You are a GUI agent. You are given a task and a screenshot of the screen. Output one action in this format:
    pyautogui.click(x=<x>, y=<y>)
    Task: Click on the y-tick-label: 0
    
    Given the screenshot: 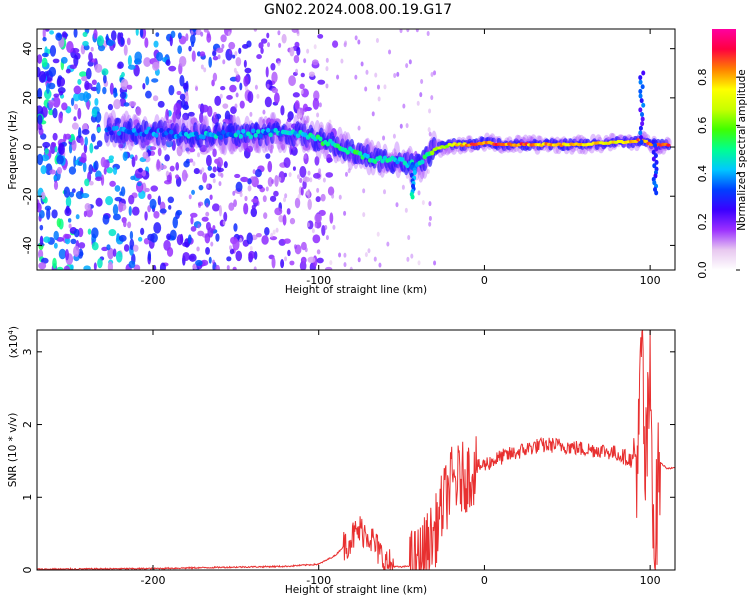 What is the action you would take?
    pyautogui.click(x=27, y=147)
    